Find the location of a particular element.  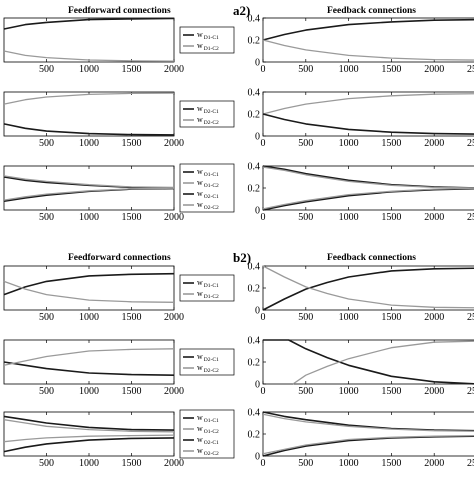

chart-b2_mid: 0500100015002000250000.20.4 is located at coordinates (361, 367).